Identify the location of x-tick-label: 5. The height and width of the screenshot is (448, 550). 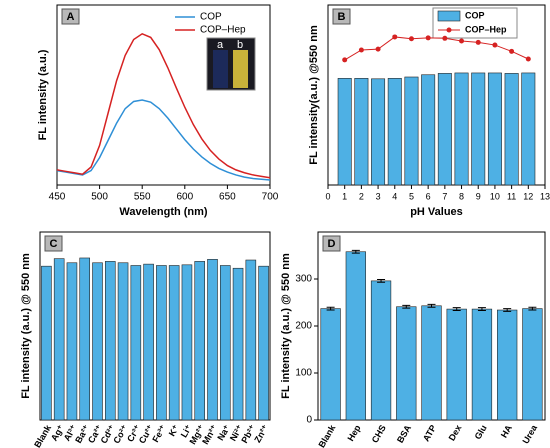
(411, 196).